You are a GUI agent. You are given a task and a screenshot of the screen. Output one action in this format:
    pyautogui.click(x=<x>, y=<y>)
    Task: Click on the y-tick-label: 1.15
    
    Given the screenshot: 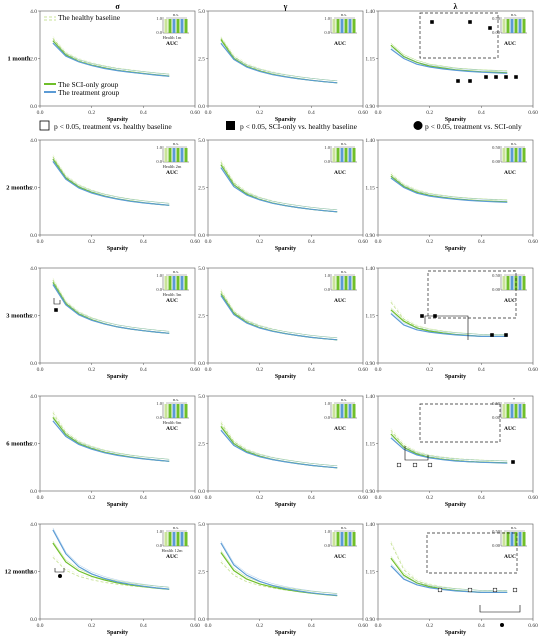 What is the action you would take?
    pyautogui.click(x=370, y=189)
    